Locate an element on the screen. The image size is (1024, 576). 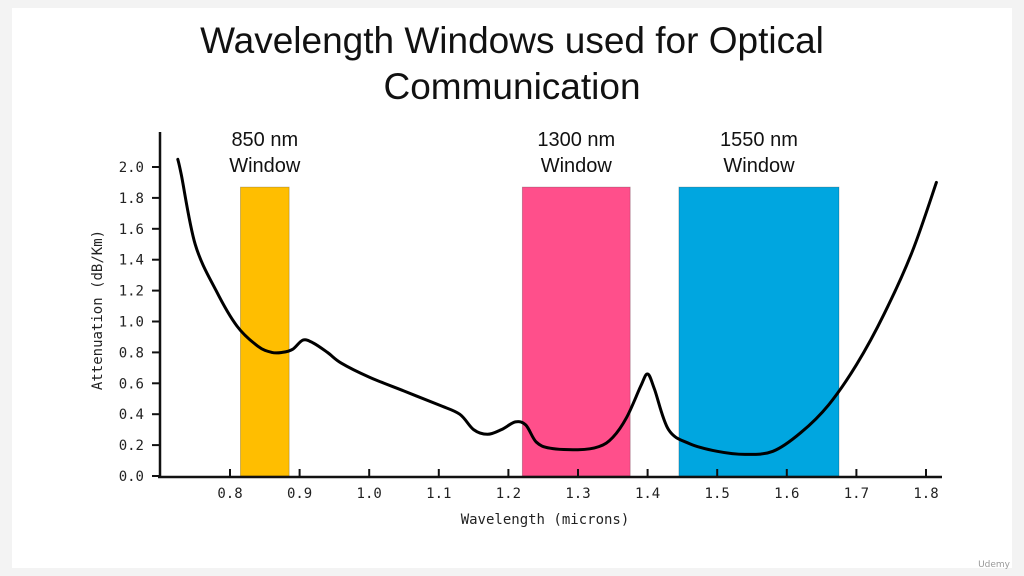
y-axis-label: Attenuation (dB/Km) is located at coordinates (98, 310).